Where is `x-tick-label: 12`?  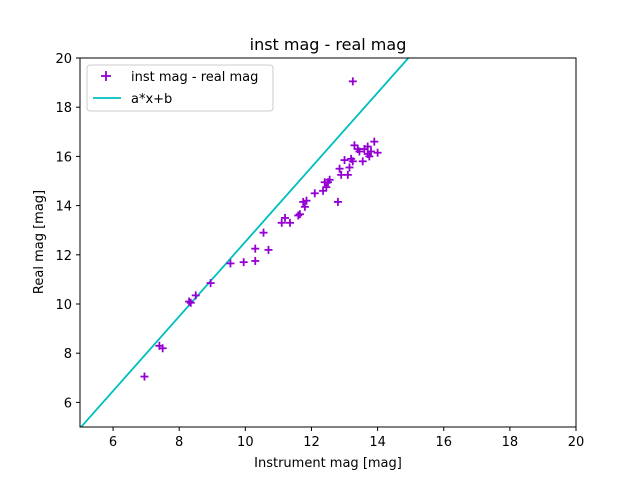 x-tick-label: 12 is located at coordinates (311, 442).